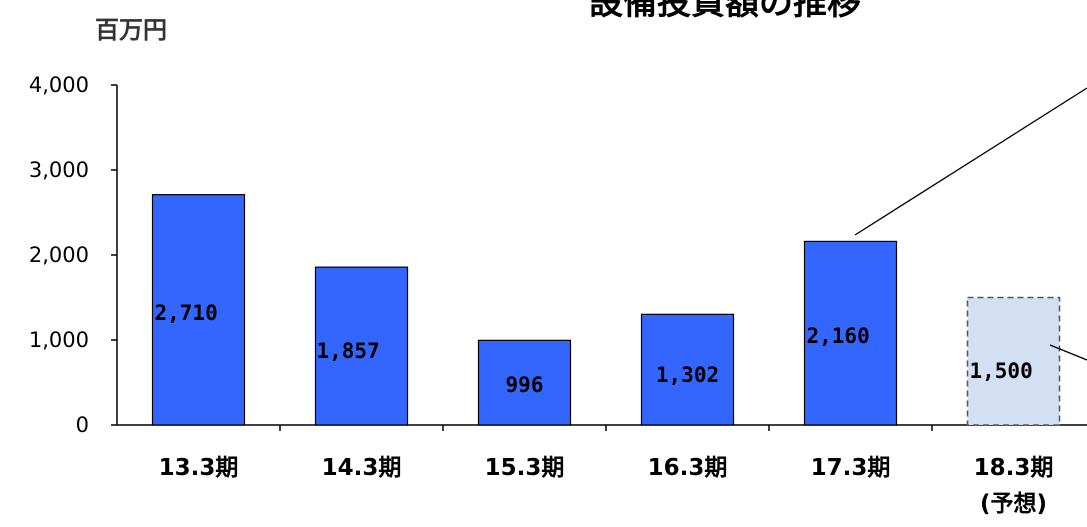 This screenshot has height=527, width=1087. What do you see at coordinates (131, 30) in the screenshot?
I see `y-axis-unit-label: 百万円` at bounding box center [131, 30].